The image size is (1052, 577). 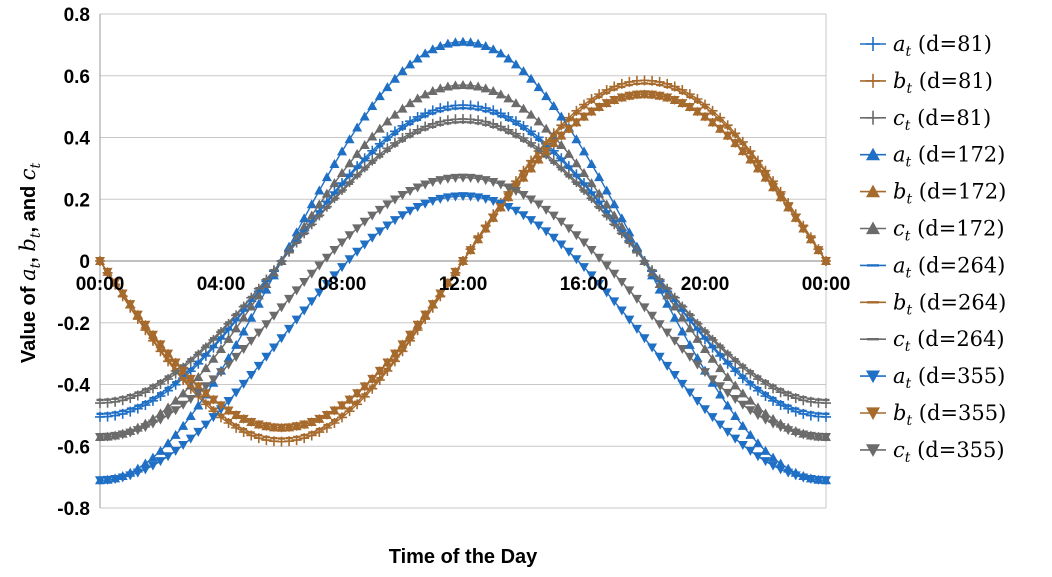 I want to click on legend-item: at (d=172), so click(x=932, y=157).